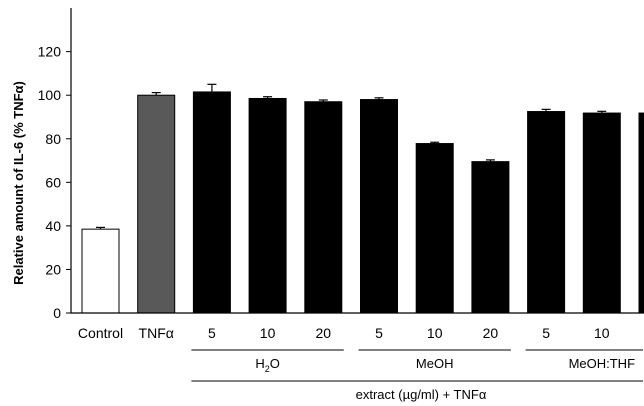  Describe the element at coordinates (435, 363) in the screenshot. I see `group-label-1: MeOH` at that location.